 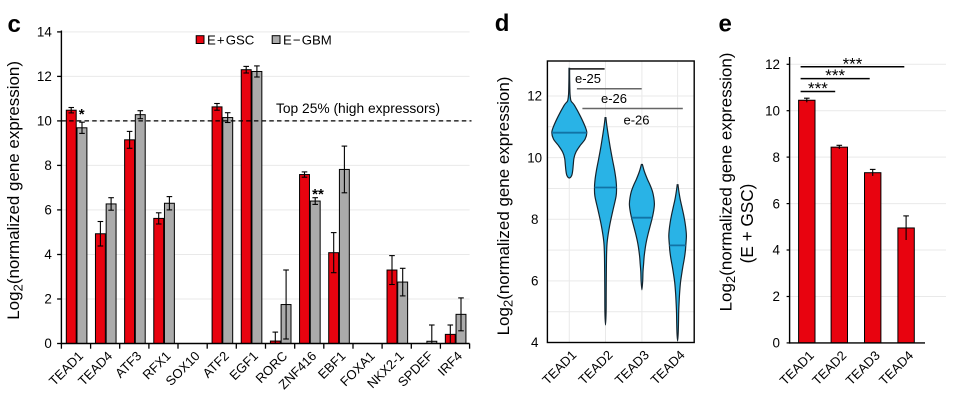 What do you see at coordinates (358, 108) in the screenshot?
I see `svg-text: Top 25% (high expressors)` at bounding box center [358, 108].